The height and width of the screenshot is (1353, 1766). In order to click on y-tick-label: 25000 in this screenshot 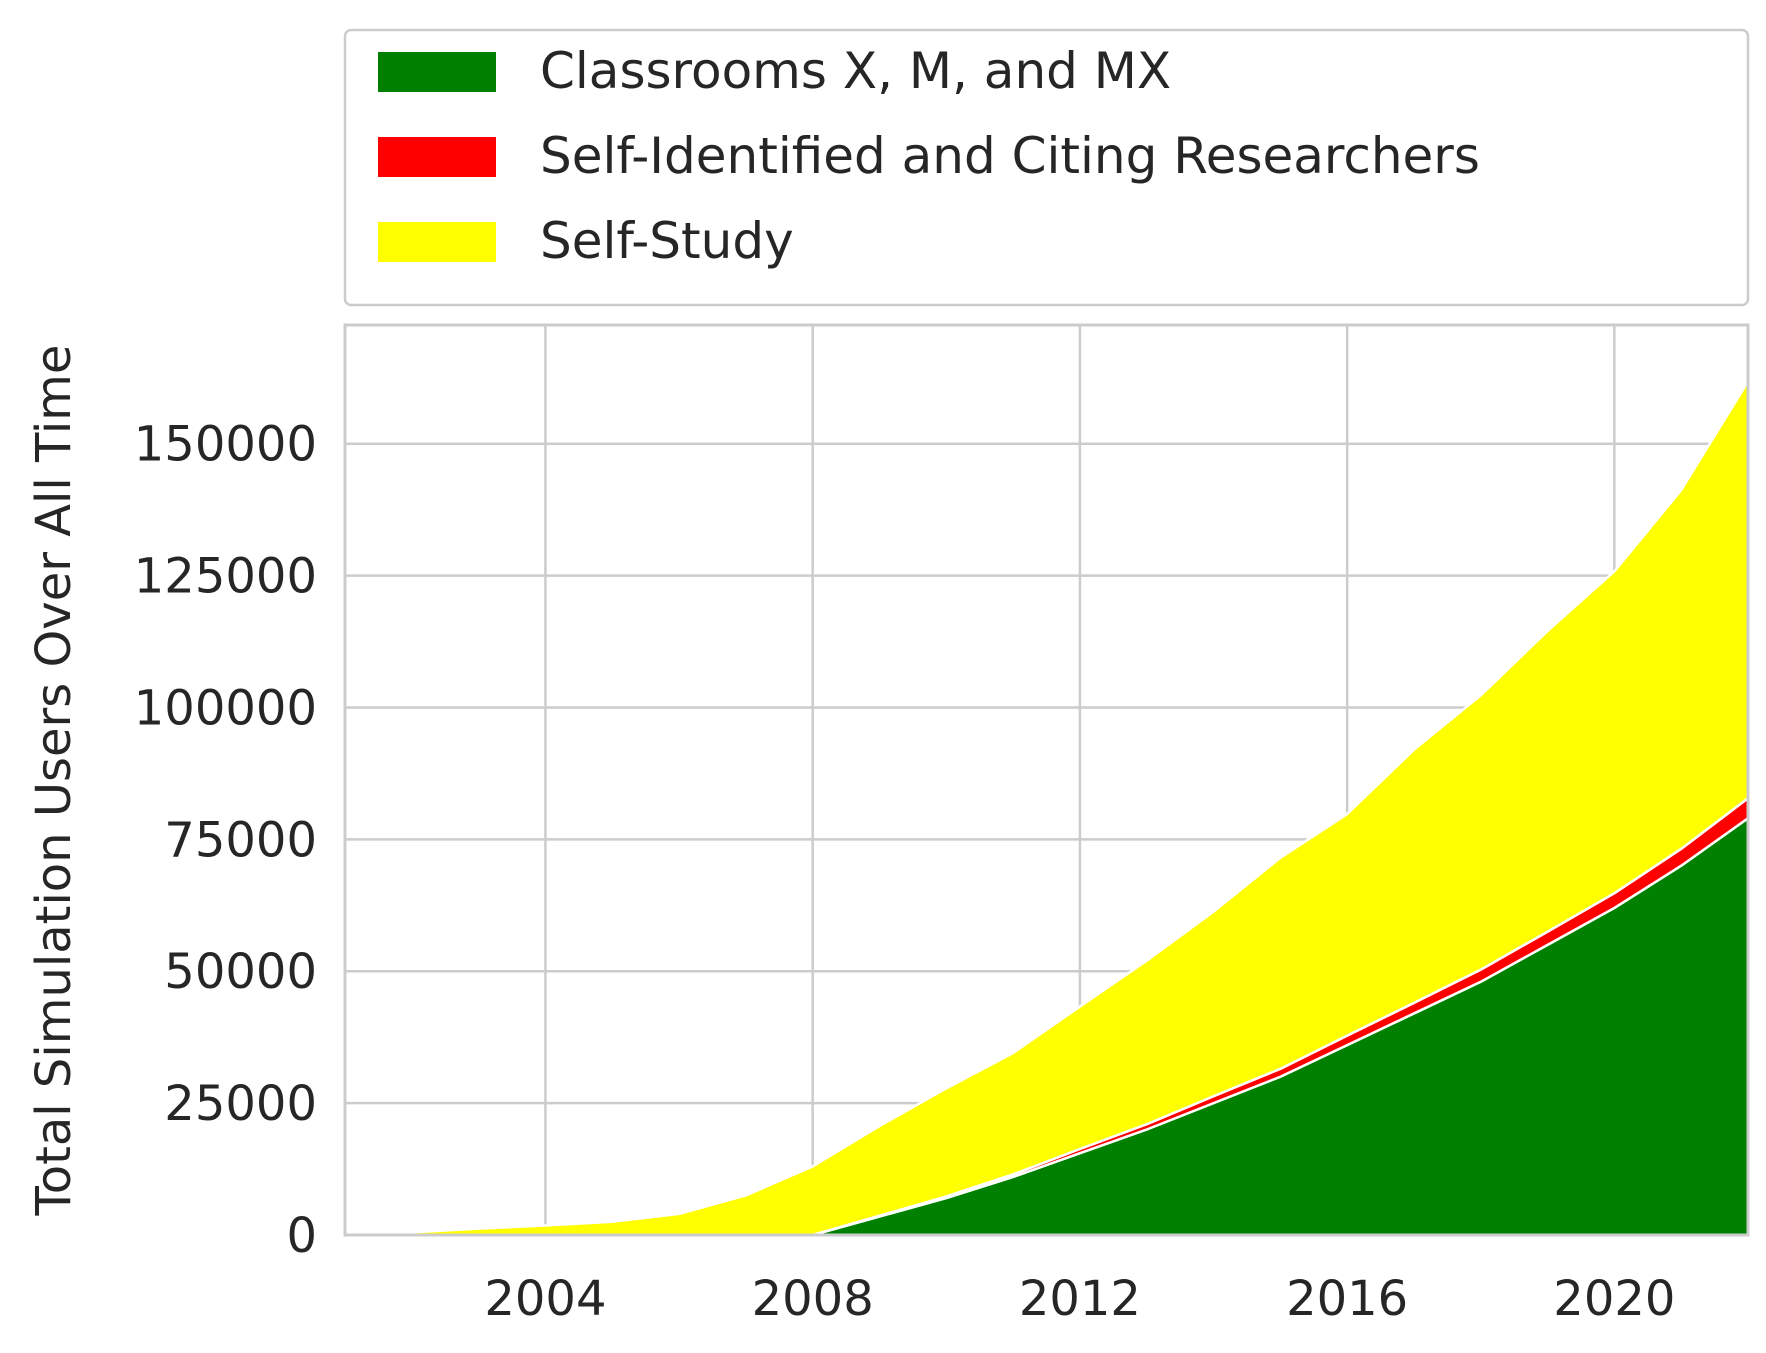, I will do `click(240, 1104)`.